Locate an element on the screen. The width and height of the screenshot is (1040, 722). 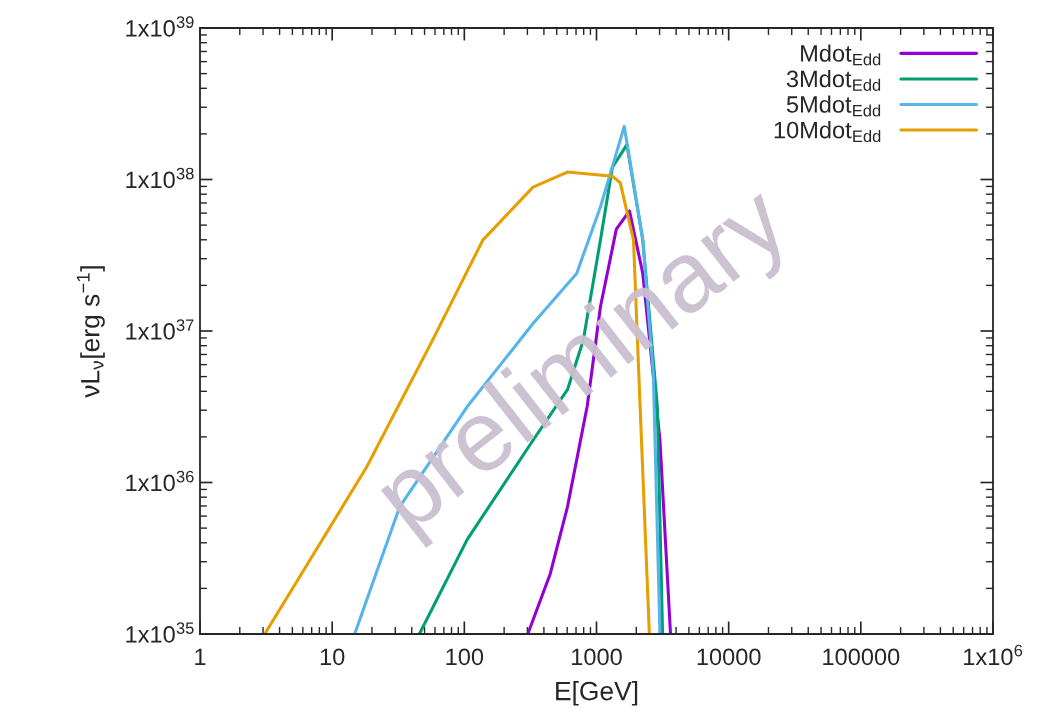
y-tick-label: 1x10$^{38}$ is located at coordinates (160, 178).